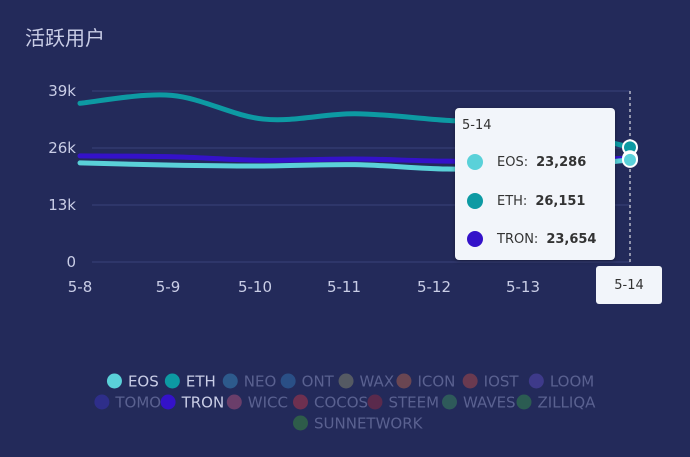 Image resolution: width=690 pixels, height=457 pixels. Describe the element at coordinates (524, 402) in the screenshot. I see `legend-marker-zilliqa` at that location.